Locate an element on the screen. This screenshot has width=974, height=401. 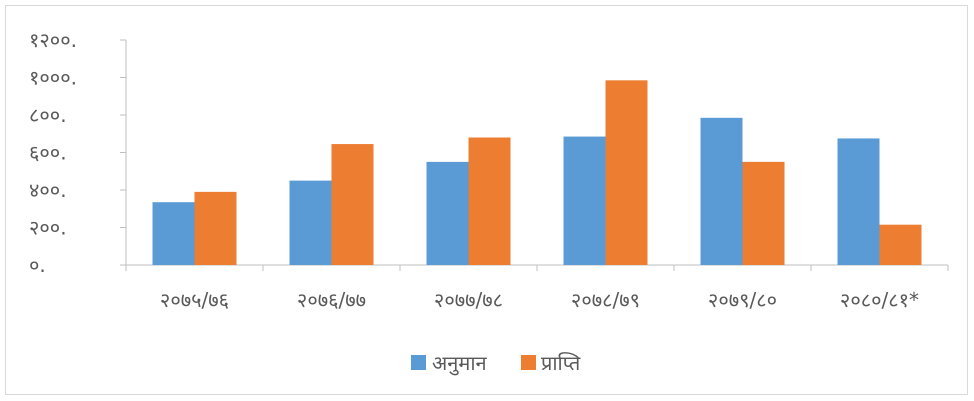
y-tick-label: ४००. is located at coordinates (48, 190).